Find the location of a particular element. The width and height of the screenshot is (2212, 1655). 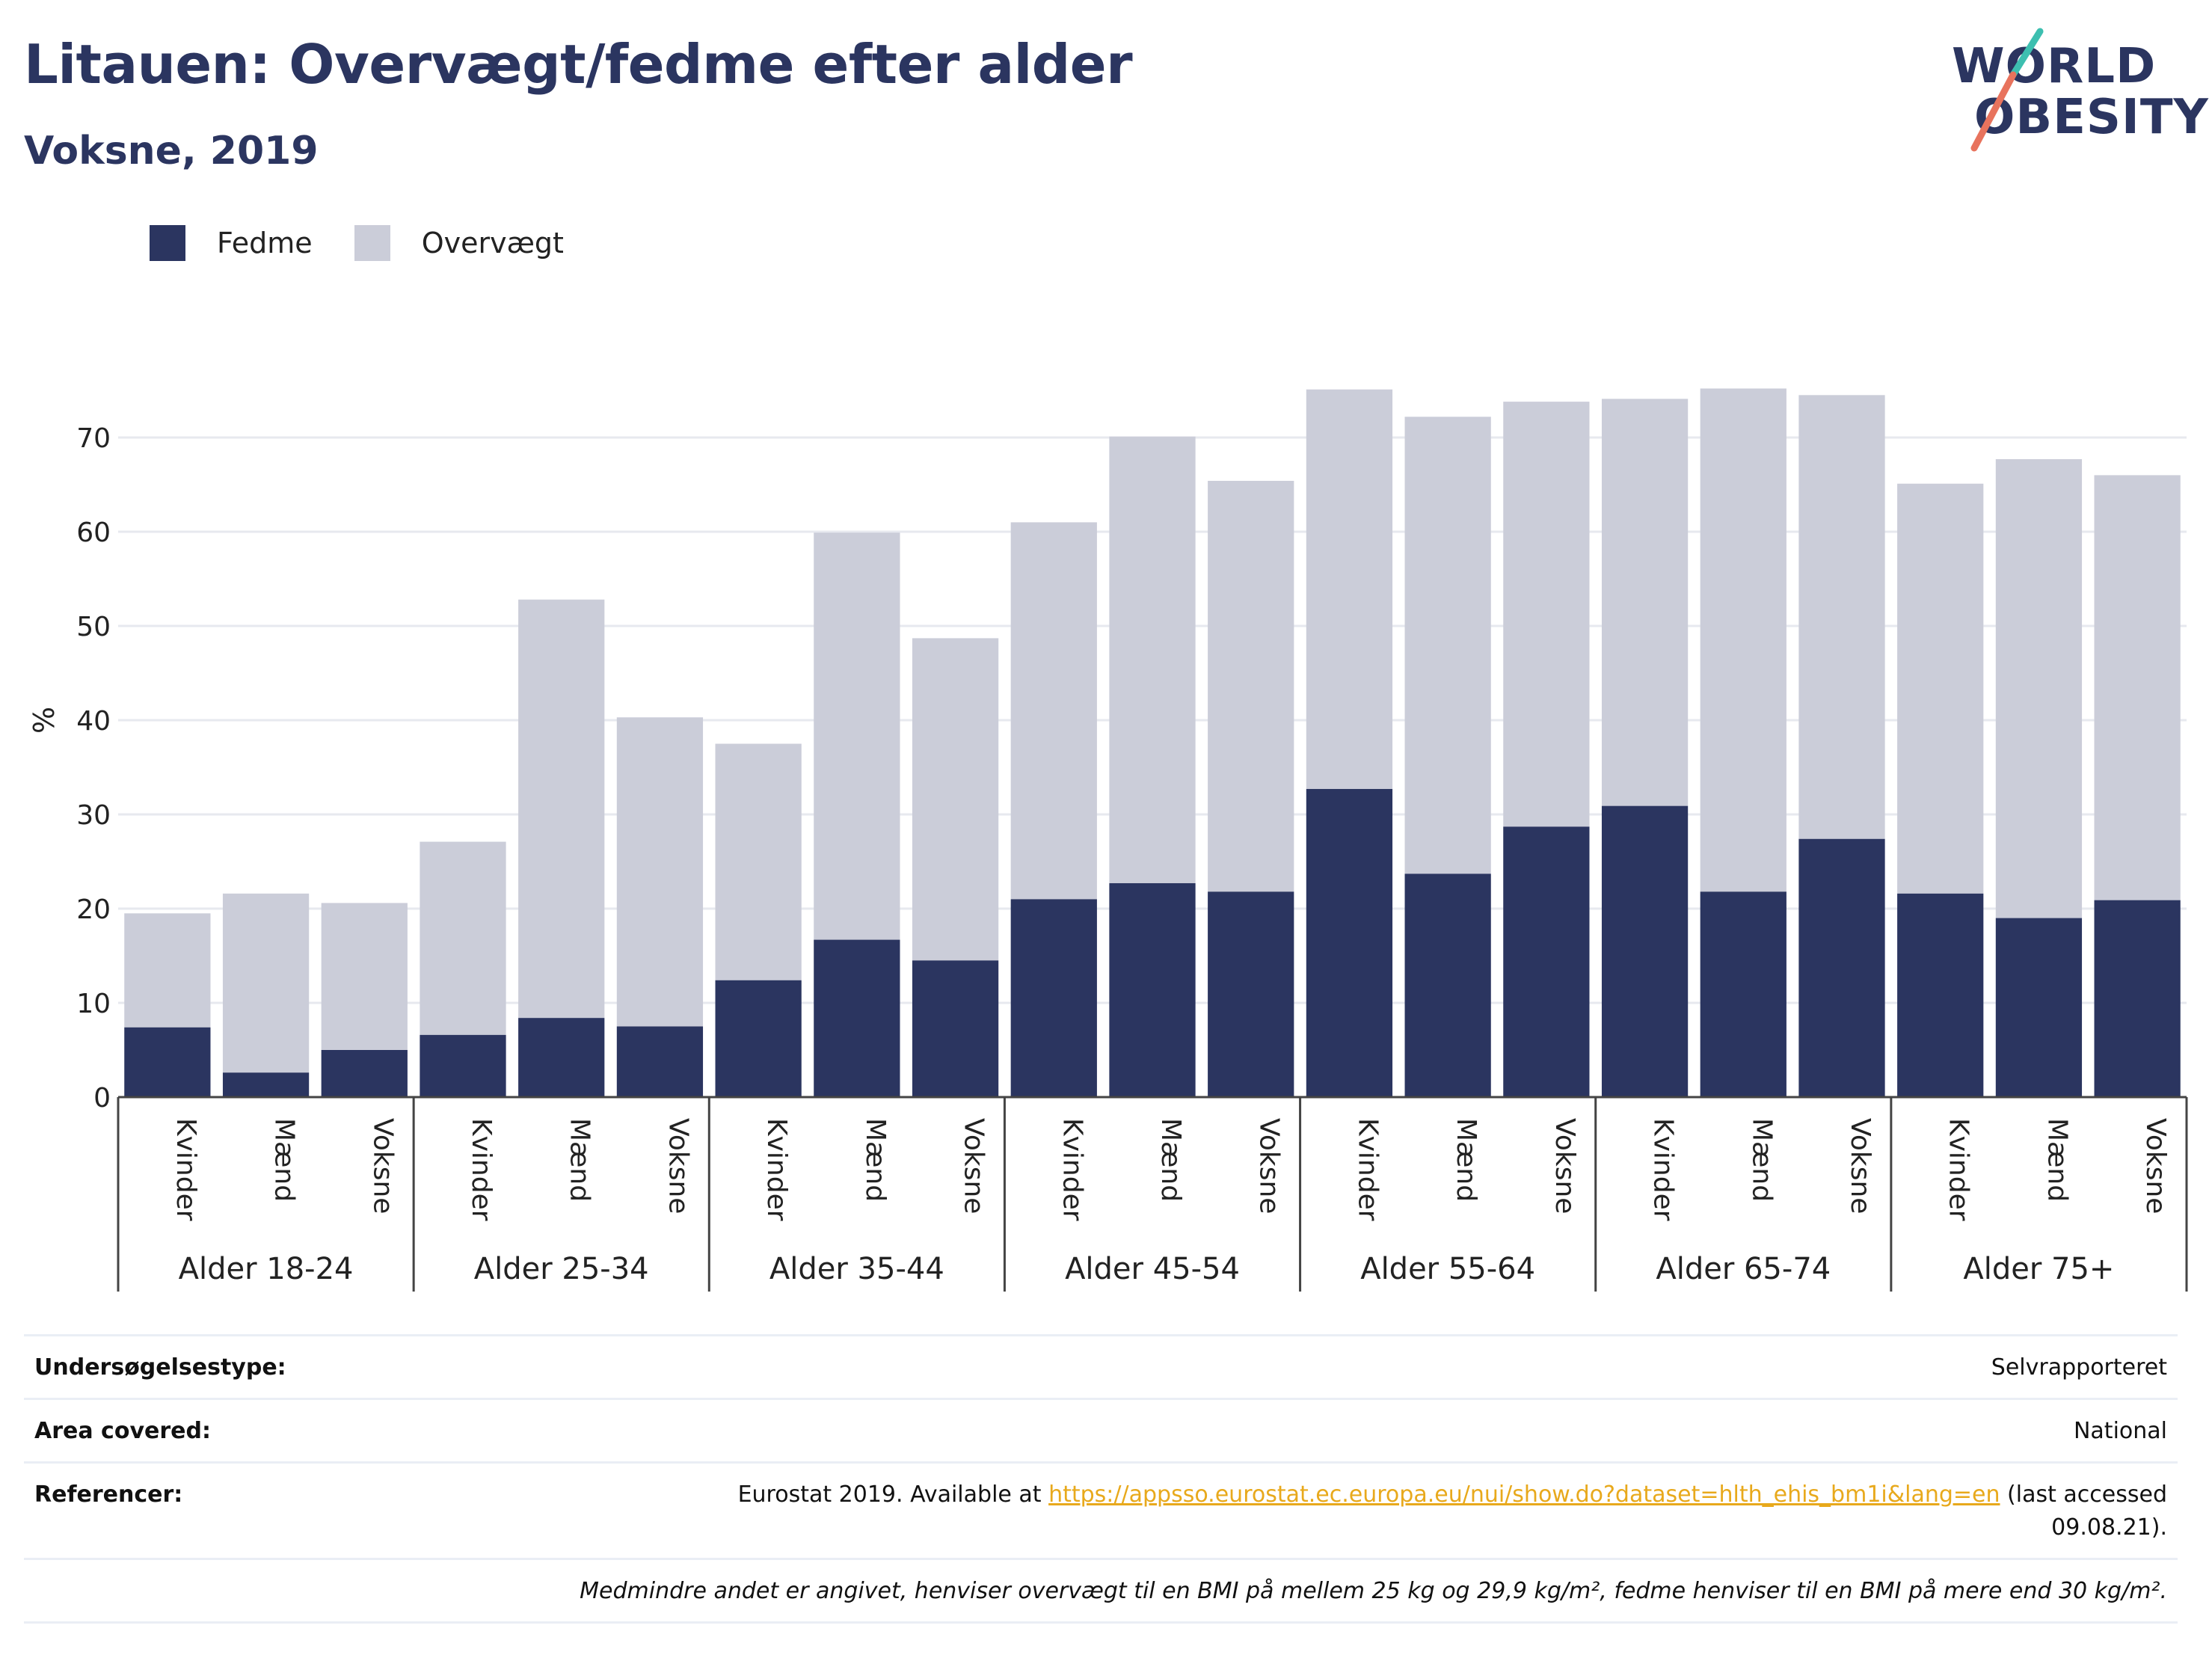

legend-item-fedme: Fedme is located at coordinates (232, 243).